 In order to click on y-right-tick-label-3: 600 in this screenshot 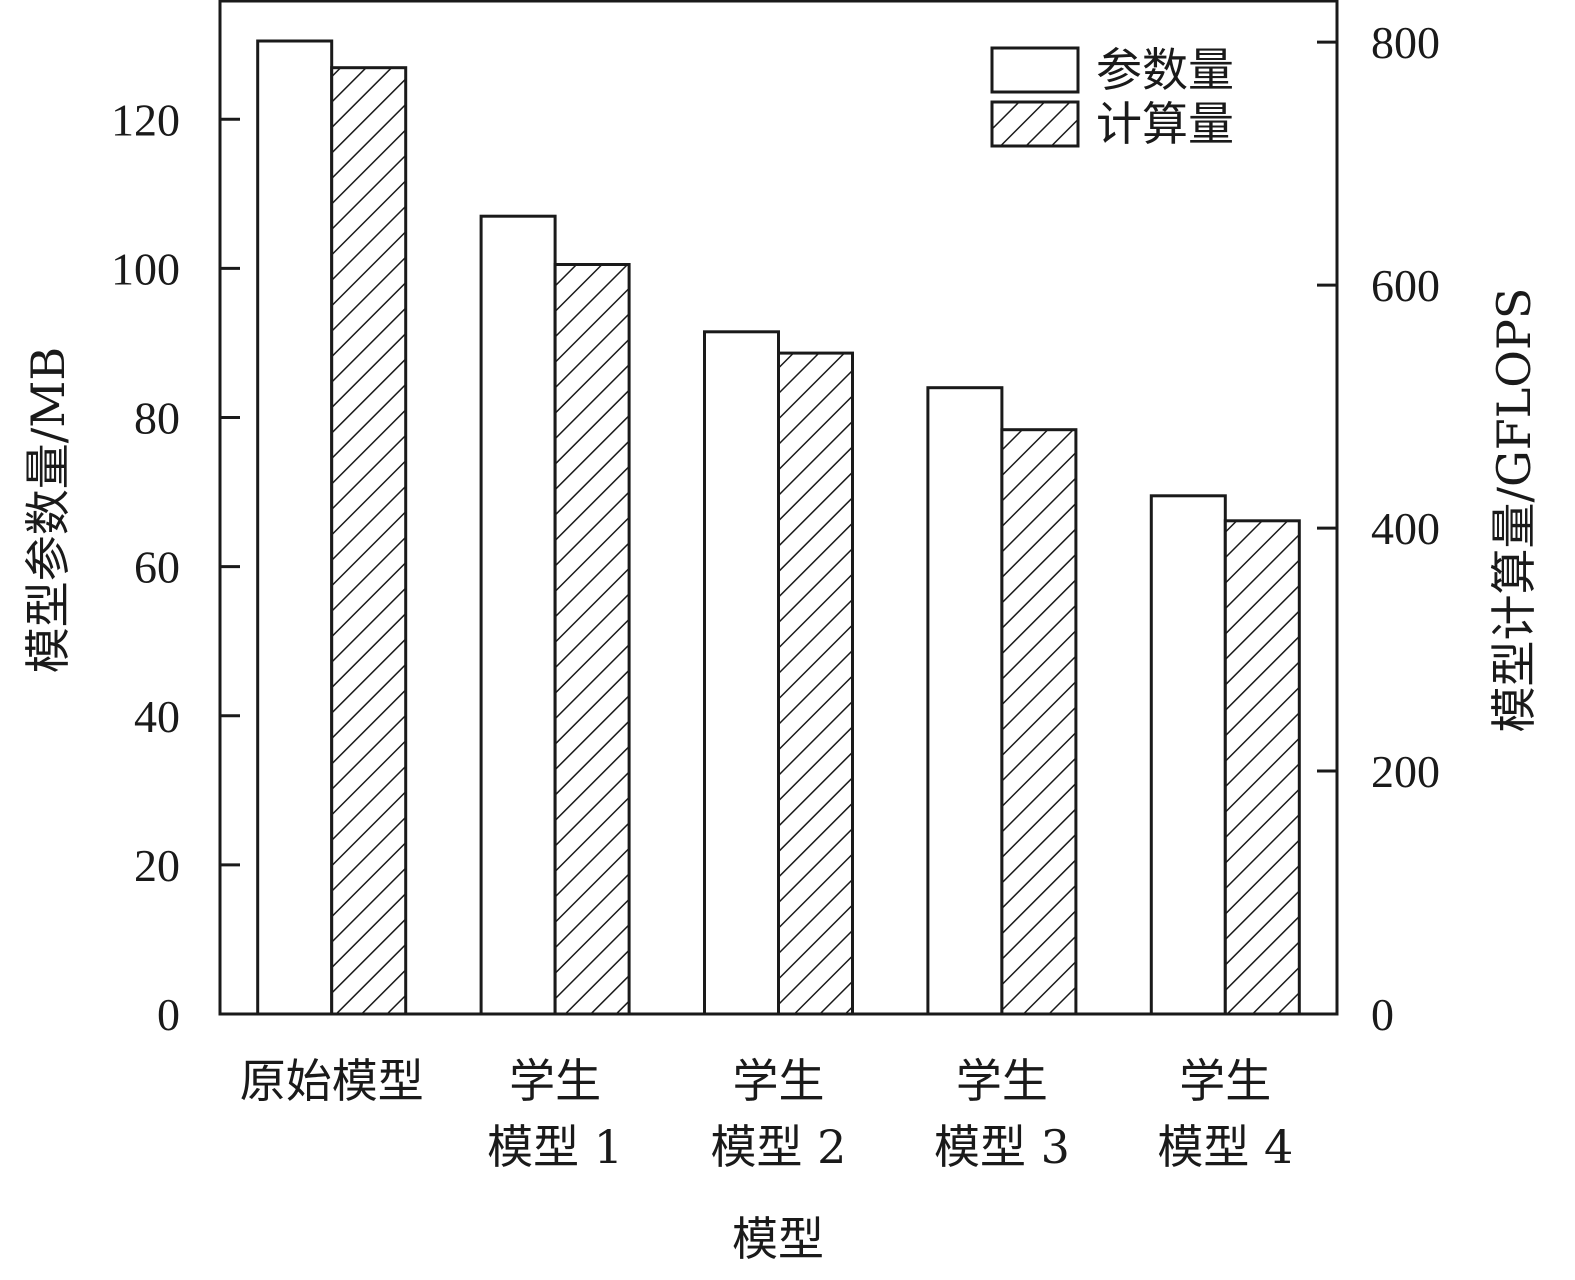, I will do `click(1405, 285)`.